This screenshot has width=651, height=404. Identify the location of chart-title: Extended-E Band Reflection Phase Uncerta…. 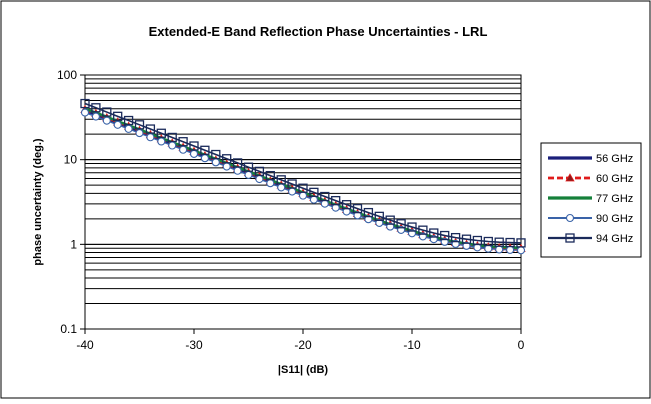
(318, 31).